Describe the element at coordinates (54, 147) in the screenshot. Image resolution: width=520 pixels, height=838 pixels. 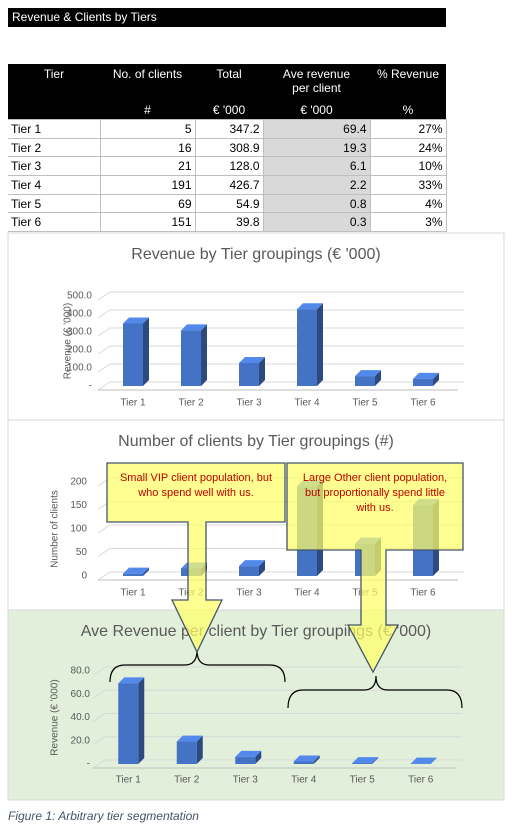
I see `table-cell: Tier 2` at that location.